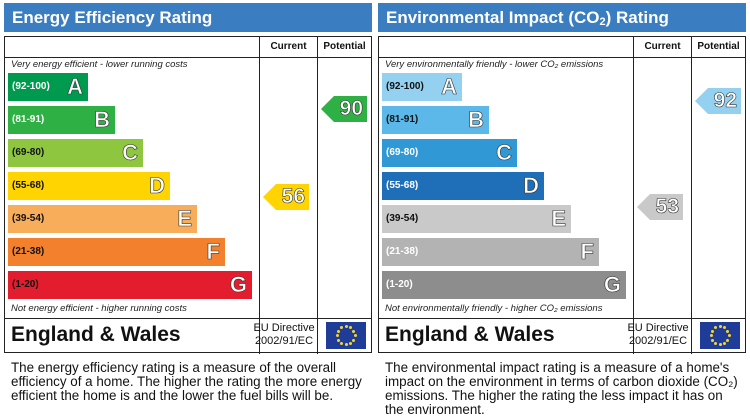 Image resolution: width=750 pixels, height=419 pixels. Describe the element at coordinates (157, 186) in the screenshot. I see `energy-band-d-letter: D` at that location.